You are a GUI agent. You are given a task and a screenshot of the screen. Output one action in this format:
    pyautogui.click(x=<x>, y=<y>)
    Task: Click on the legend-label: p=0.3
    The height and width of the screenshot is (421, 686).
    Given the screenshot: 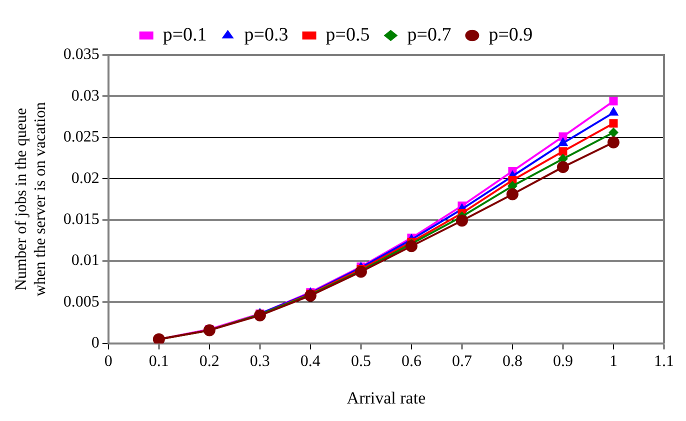 What is the action you would take?
    pyautogui.click(x=266, y=35)
    